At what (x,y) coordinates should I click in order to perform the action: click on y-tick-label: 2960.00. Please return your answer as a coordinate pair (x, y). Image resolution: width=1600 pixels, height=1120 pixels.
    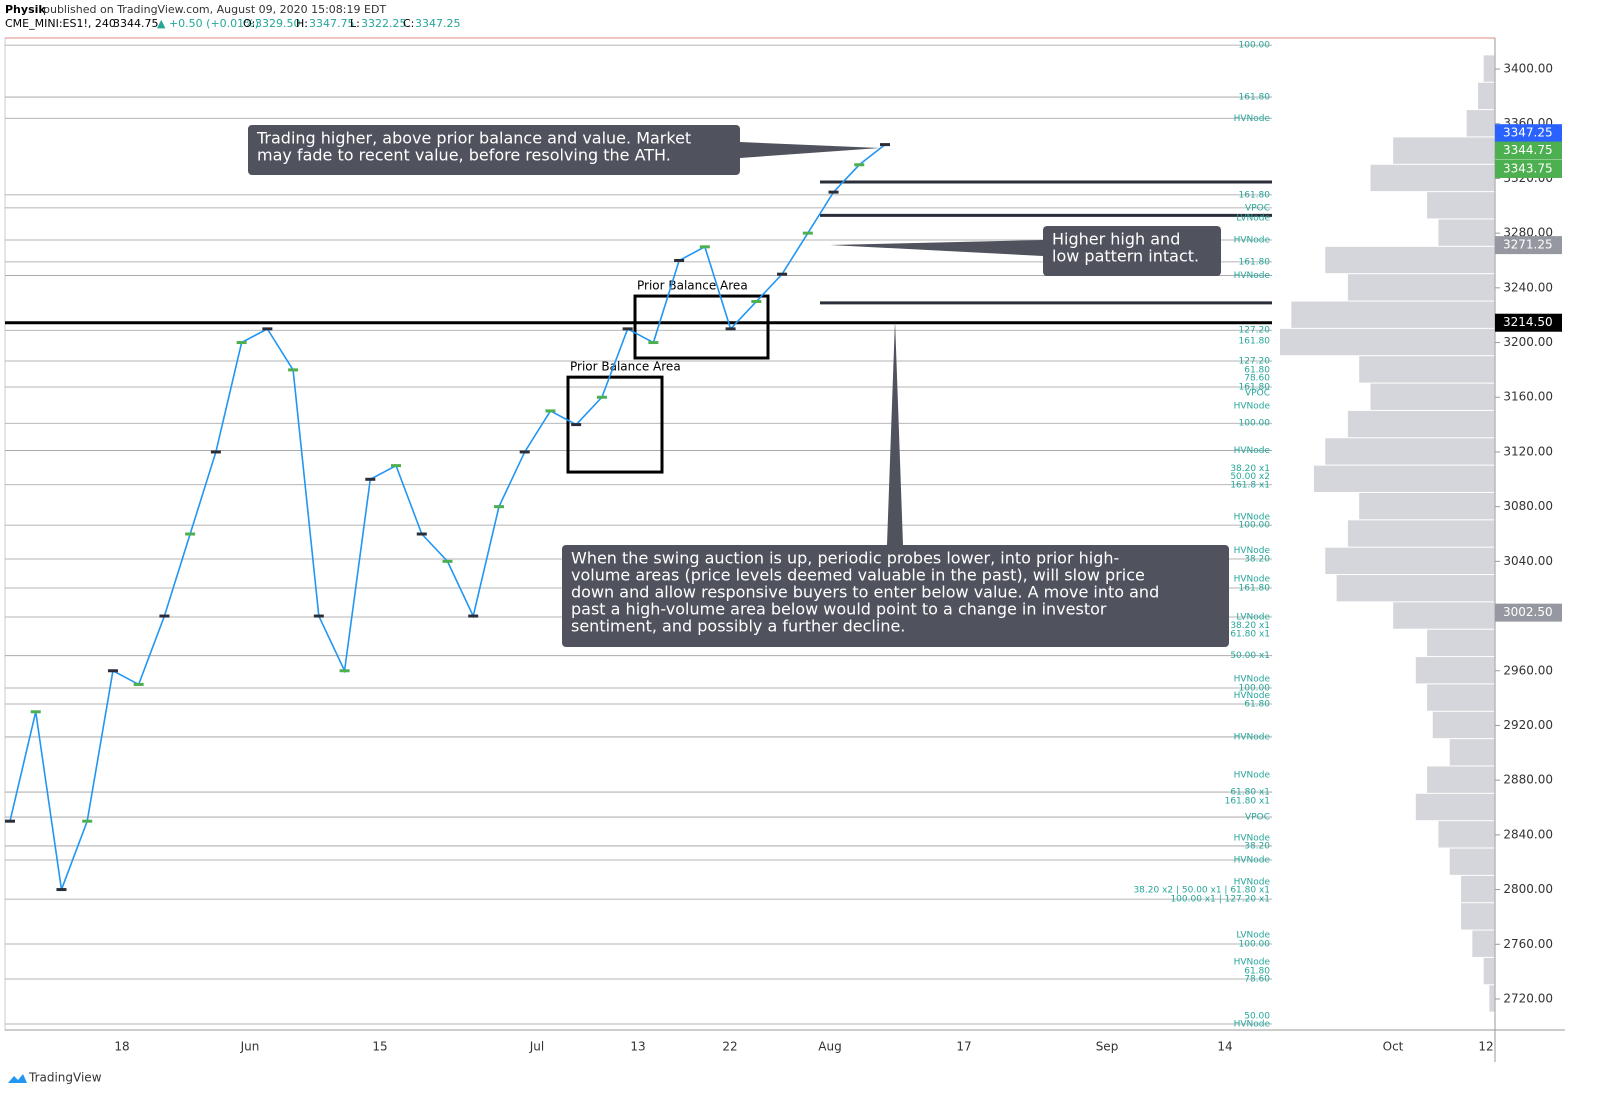
    Looking at the image, I should click on (1528, 670).